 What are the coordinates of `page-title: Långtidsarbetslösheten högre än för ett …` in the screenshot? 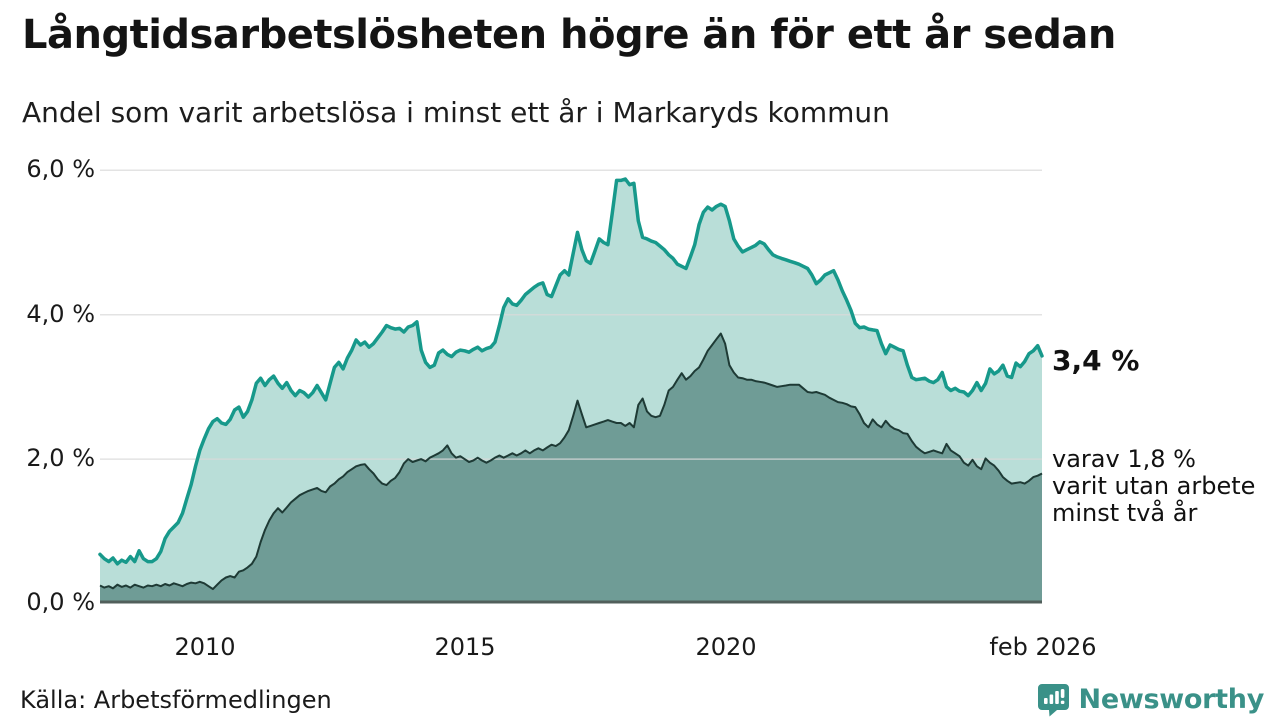 It's located at (569, 35).